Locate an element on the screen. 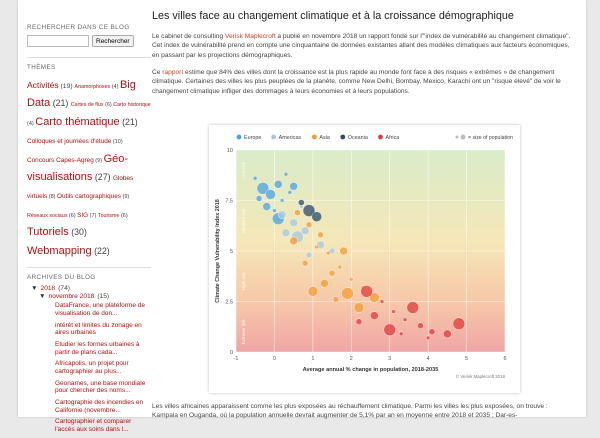 This screenshot has height=438, width=600. report-link: rapport is located at coordinates (173, 73).